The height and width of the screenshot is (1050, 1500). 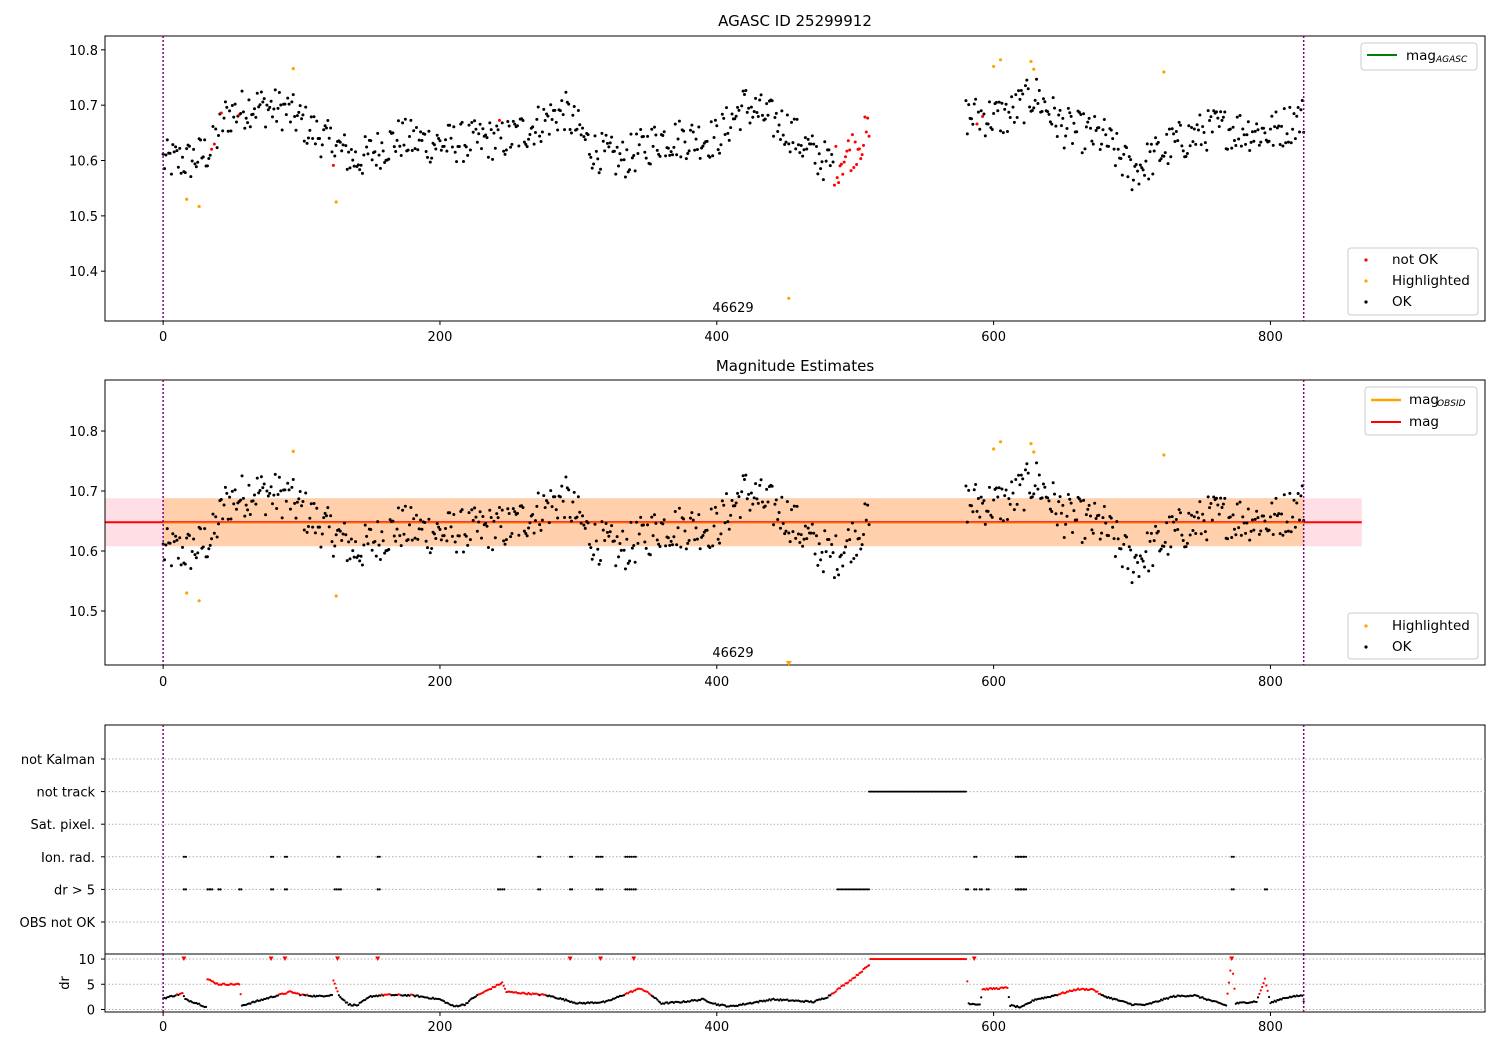 What do you see at coordinates (91, 1010) in the screenshot?
I see `dr-ytick-label: 0` at bounding box center [91, 1010].